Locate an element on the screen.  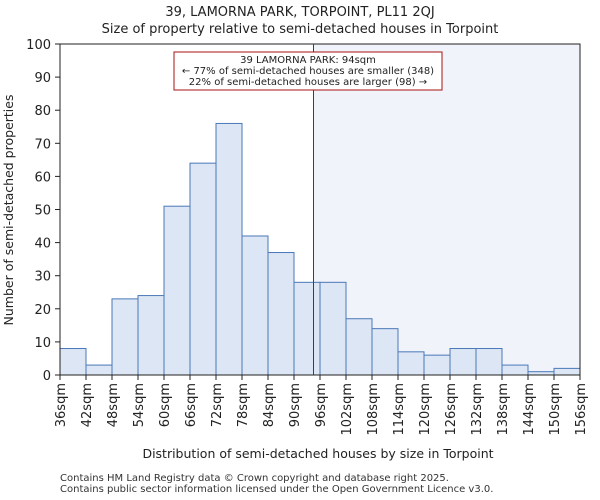
y-tick-label: 70 is located at coordinates (42, 144).